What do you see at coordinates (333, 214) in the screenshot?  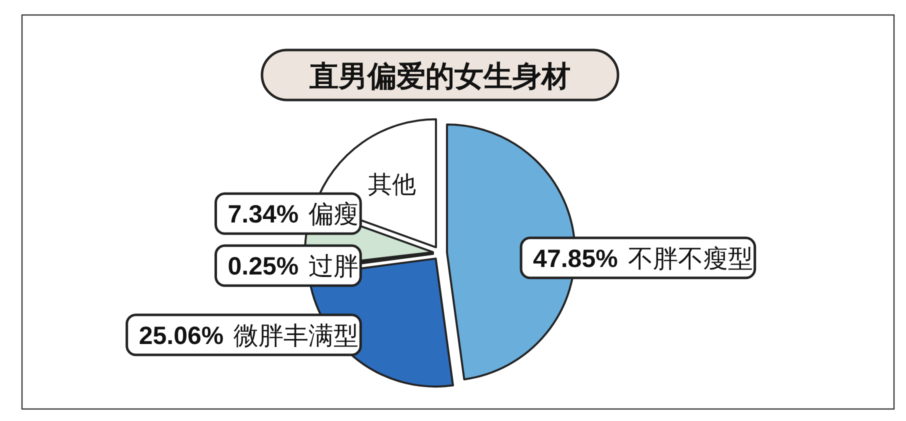 I see `slice-label: 偏瘦` at bounding box center [333, 214].